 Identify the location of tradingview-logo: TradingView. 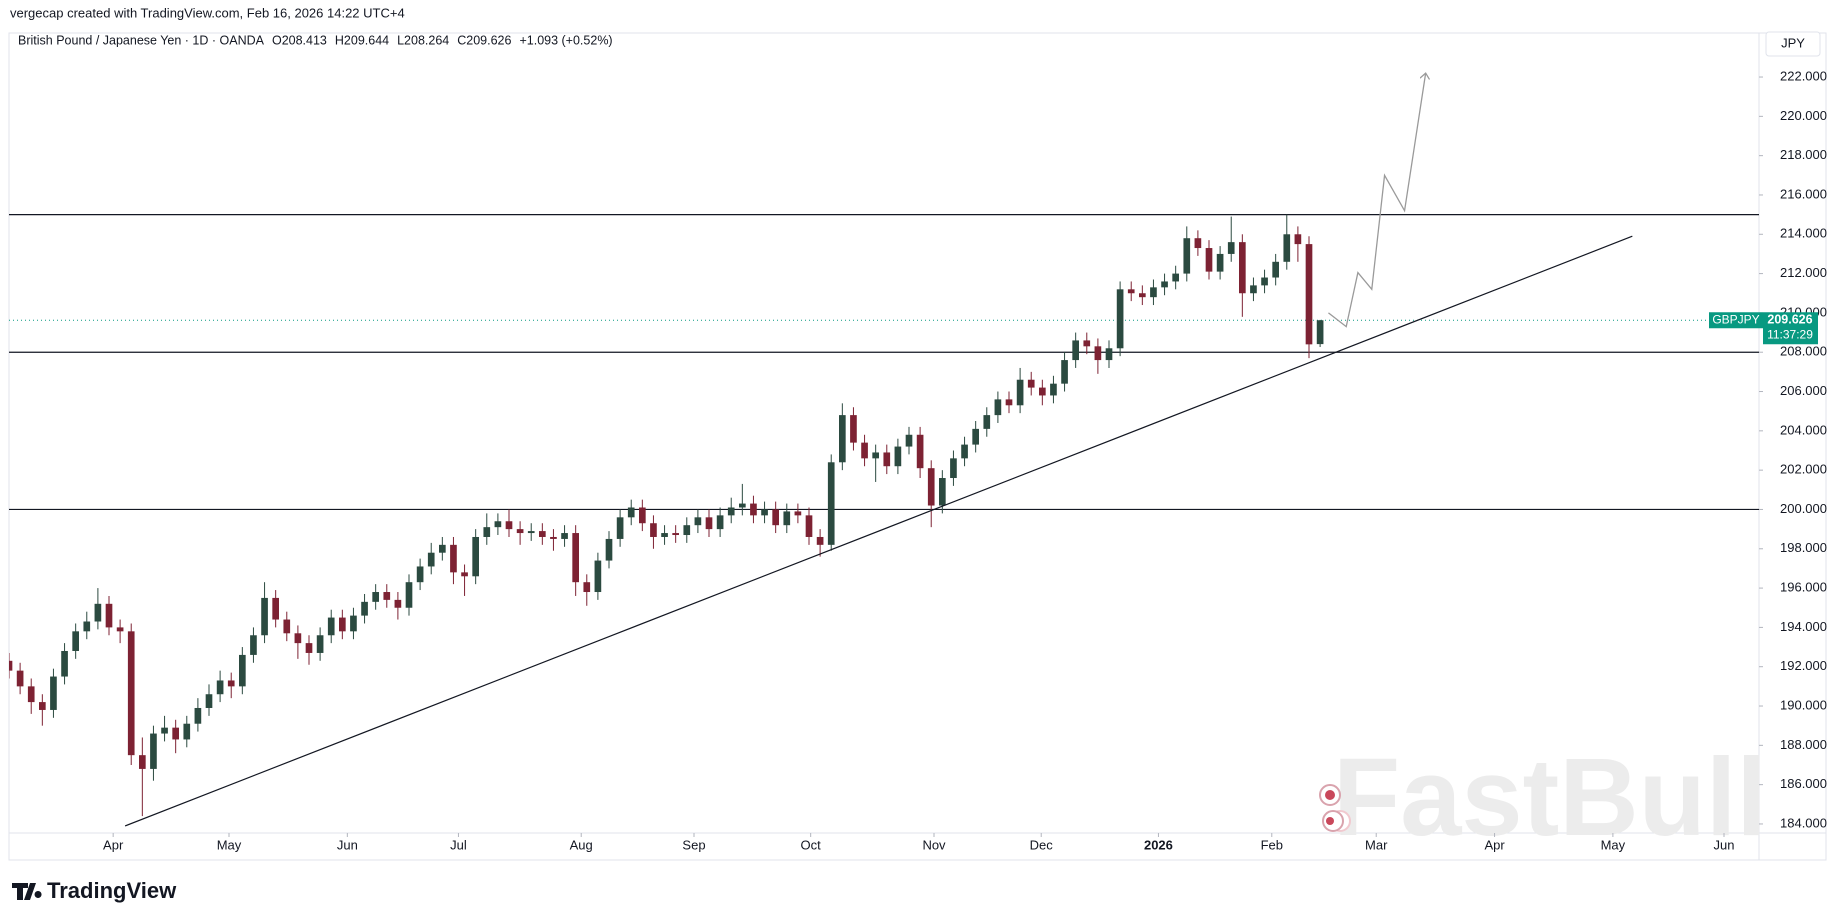
(94, 890).